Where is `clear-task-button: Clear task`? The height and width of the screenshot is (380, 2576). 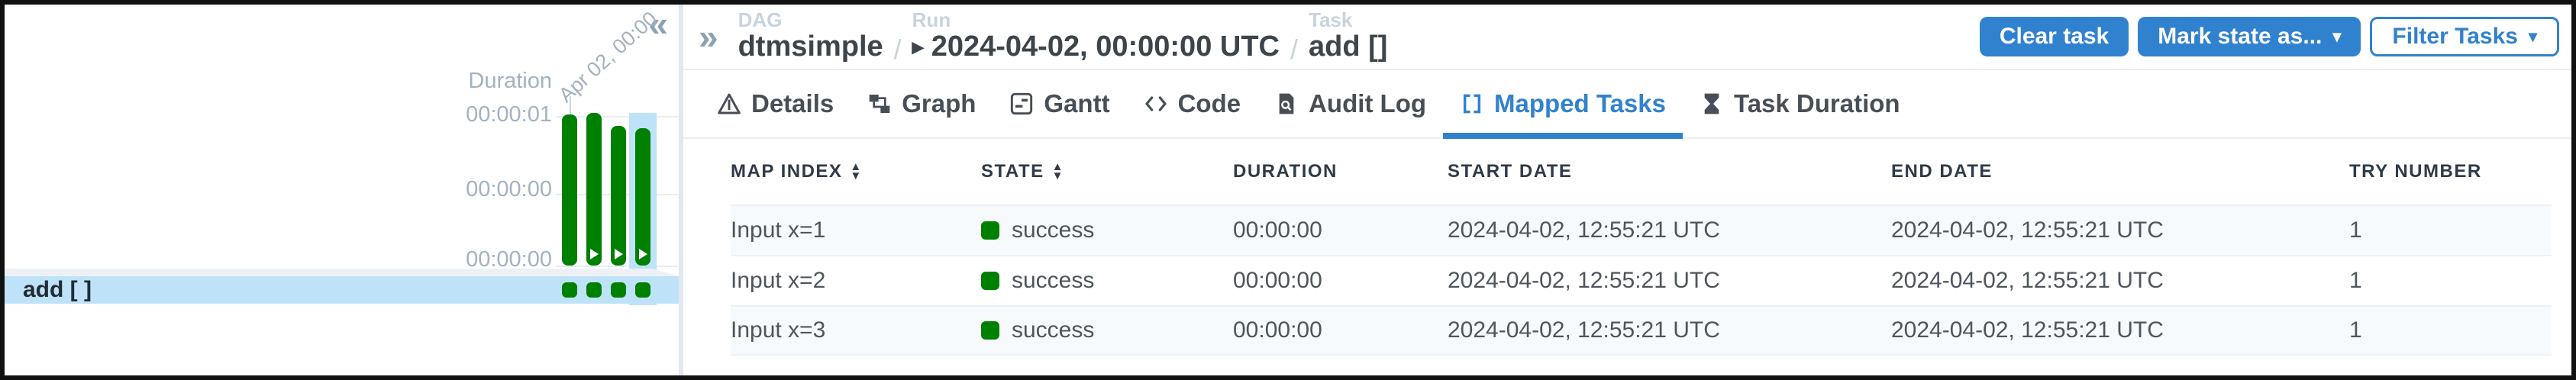
clear-task-button: Clear task is located at coordinates (2054, 37).